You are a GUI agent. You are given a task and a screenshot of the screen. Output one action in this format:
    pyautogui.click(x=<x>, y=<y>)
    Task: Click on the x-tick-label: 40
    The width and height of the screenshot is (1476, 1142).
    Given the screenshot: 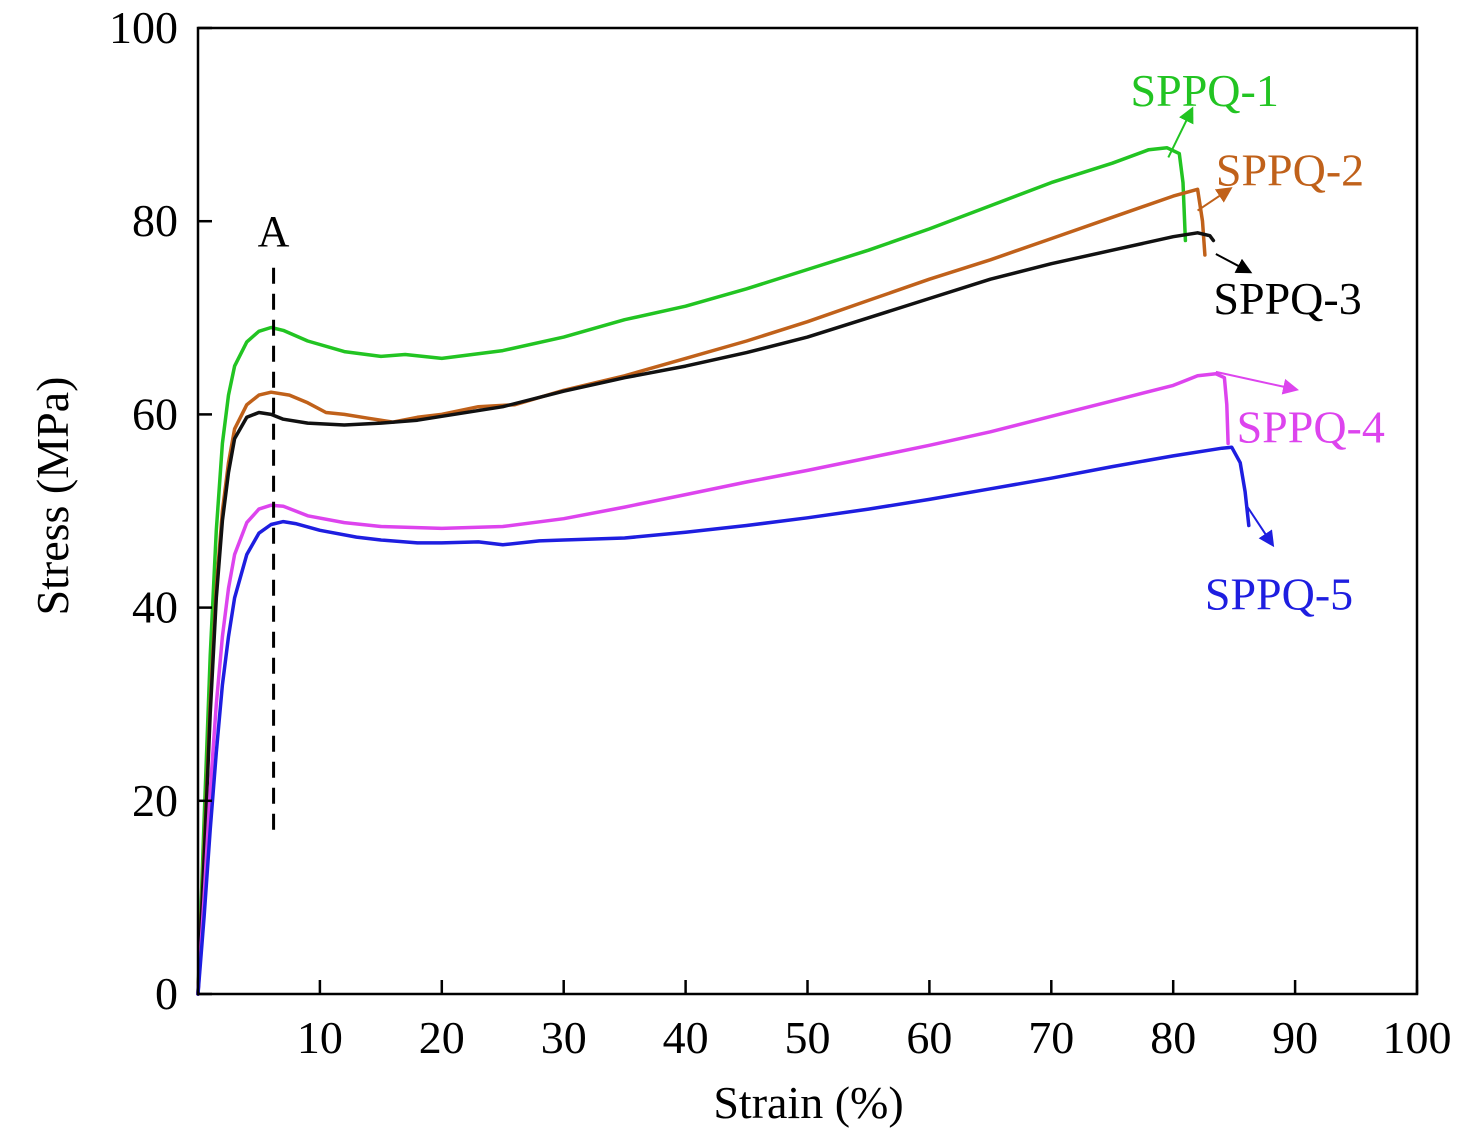 What is the action you would take?
    pyautogui.click(x=686, y=1037)
    